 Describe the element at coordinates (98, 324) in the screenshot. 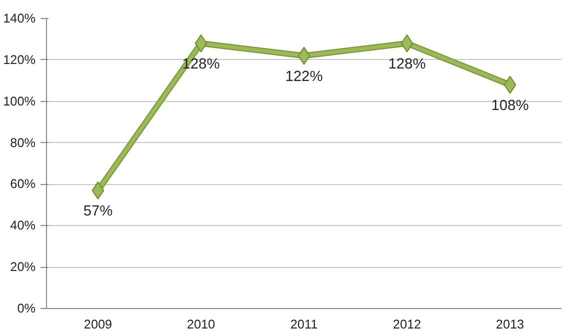

I see `x-tick-label: 2009` at that location.